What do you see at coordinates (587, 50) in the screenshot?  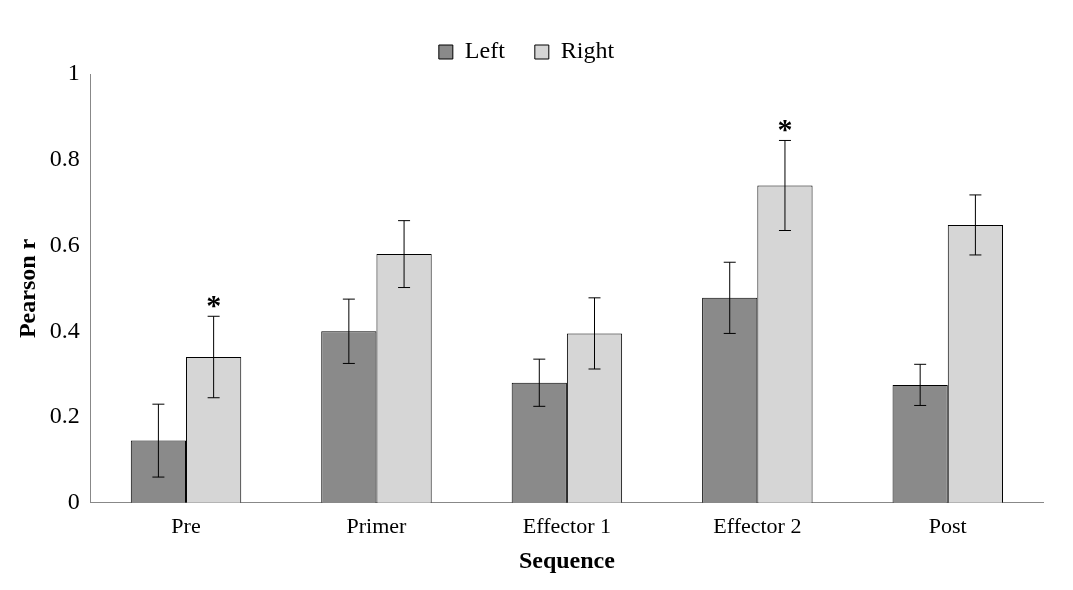 I see `legend-label: Right` at bounding box center [587, 50].